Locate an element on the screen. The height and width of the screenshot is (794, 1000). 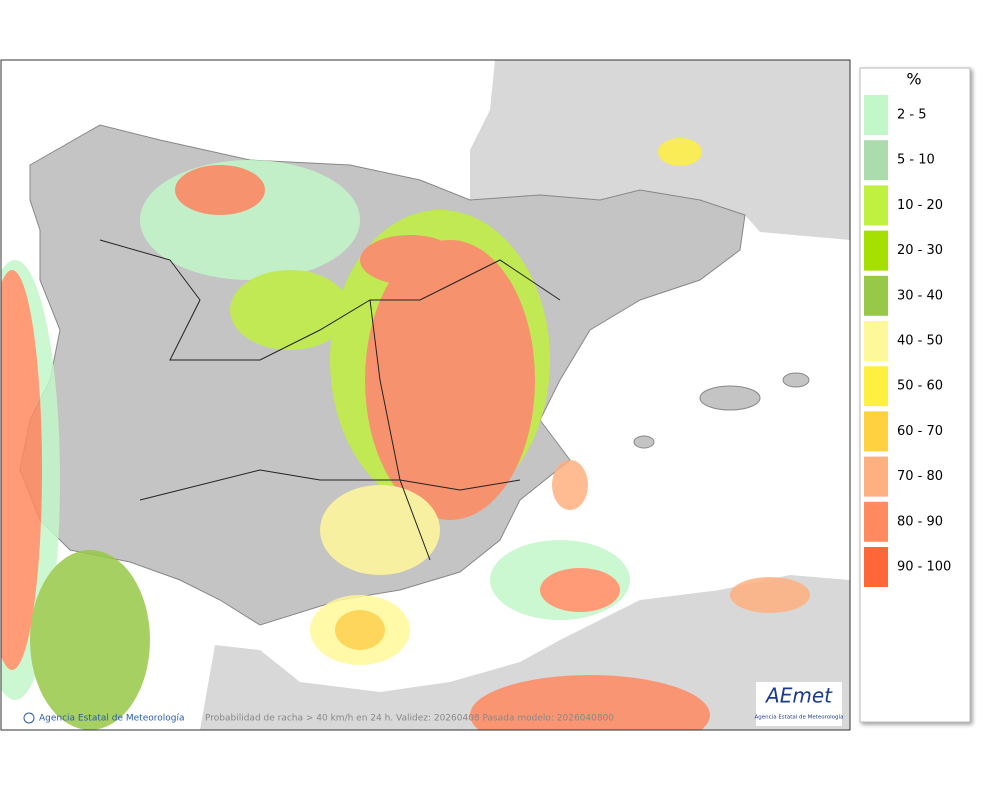
legend-label: 80 - 90 is located at coordinates (920, 521).